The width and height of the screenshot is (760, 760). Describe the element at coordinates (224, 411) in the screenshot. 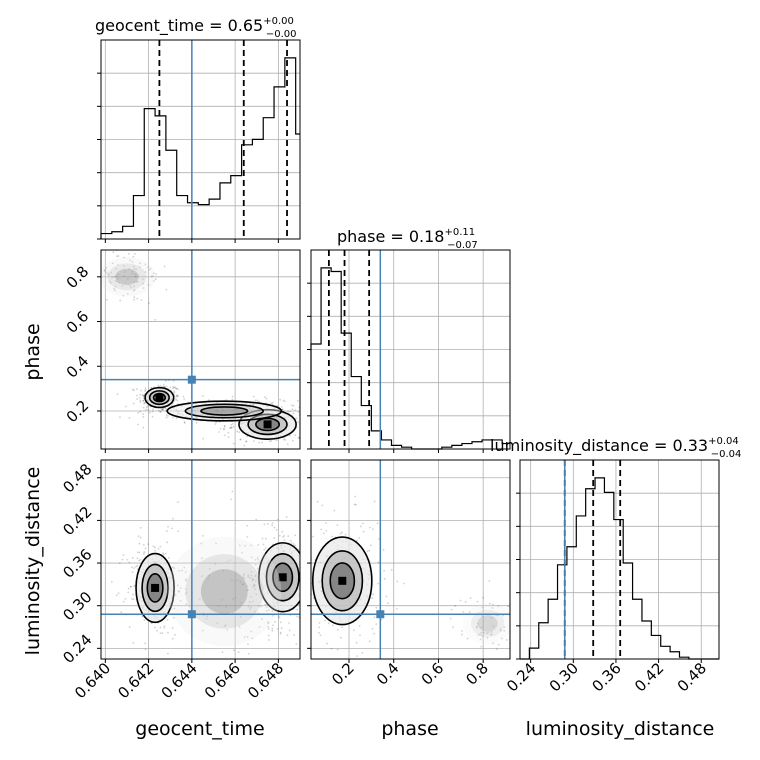

I see `density-contour` at that location.